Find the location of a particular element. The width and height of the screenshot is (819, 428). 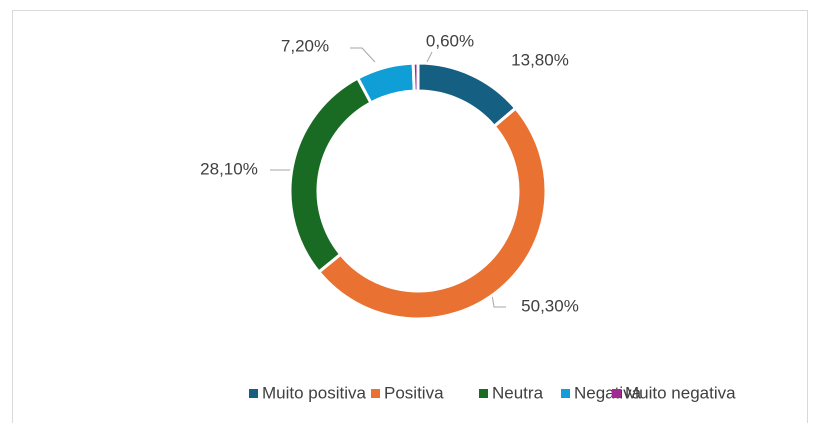

data-label: 0,60% is located at coordinates (450, 40).